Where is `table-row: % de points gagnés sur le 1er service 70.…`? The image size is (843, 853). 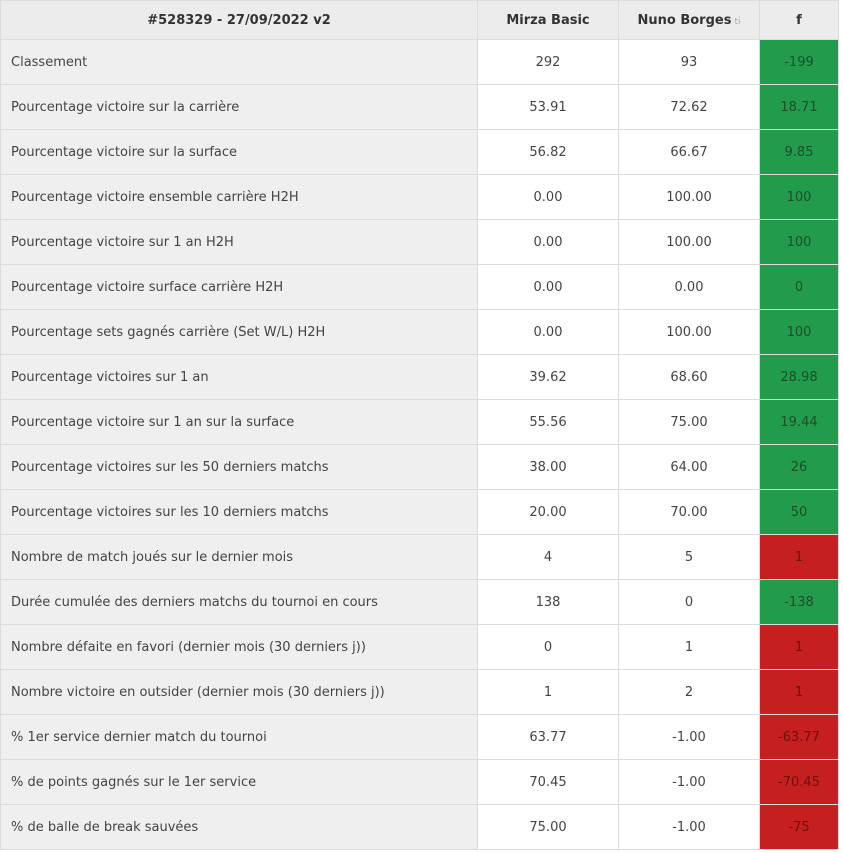
table-row: % de points gagnés sur le 1er service 70.… is located at coordinates (419, 782).